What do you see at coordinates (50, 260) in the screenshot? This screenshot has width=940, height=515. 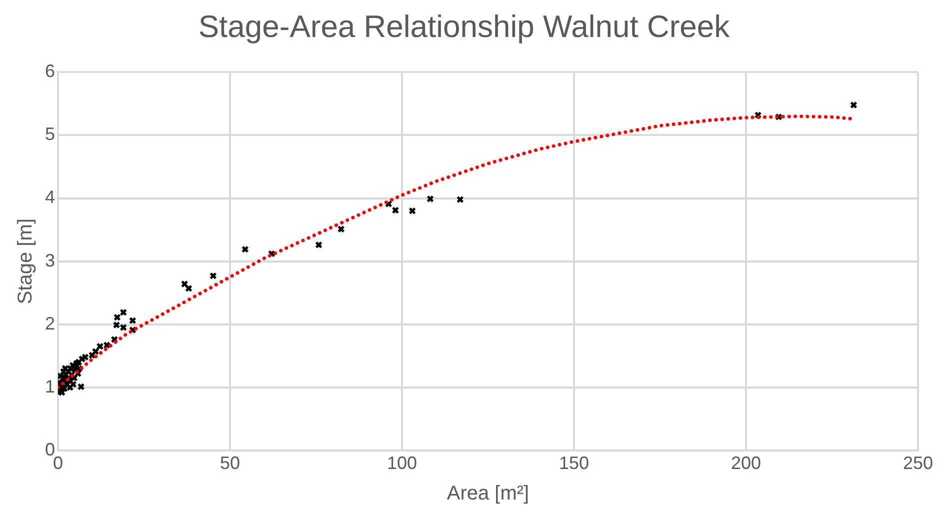 I see `y-tick-label: 3` at bounding box center [50, 260].